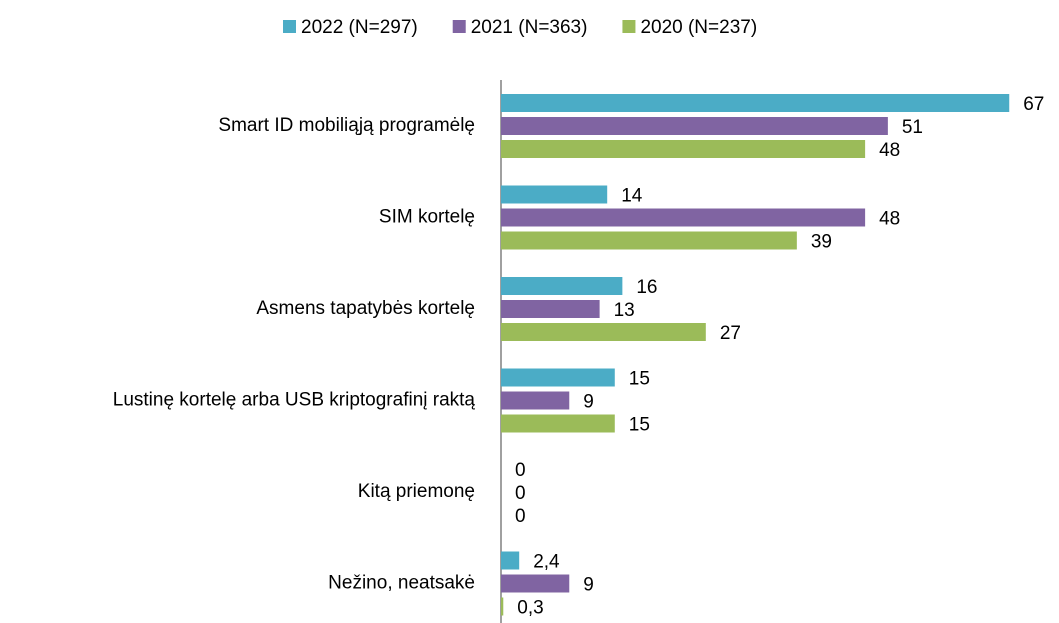  Describe the element at coordinates (821, 242) in the screenshot. I see `data-label: 39` at that location.